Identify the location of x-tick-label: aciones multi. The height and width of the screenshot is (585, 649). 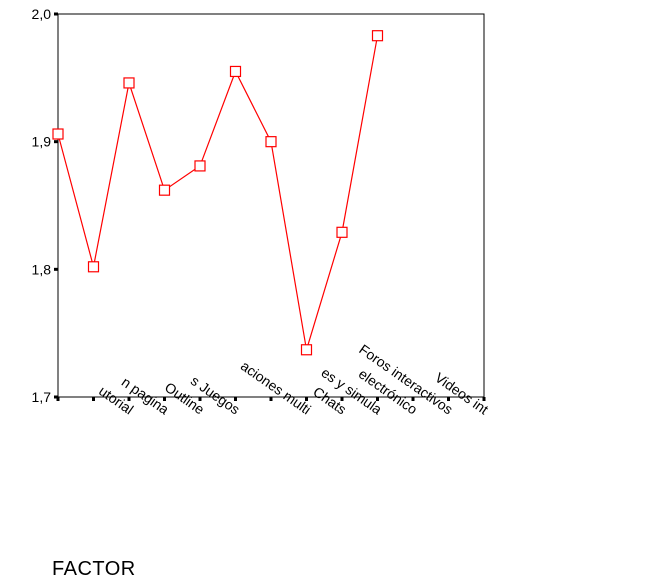
(276, 387).